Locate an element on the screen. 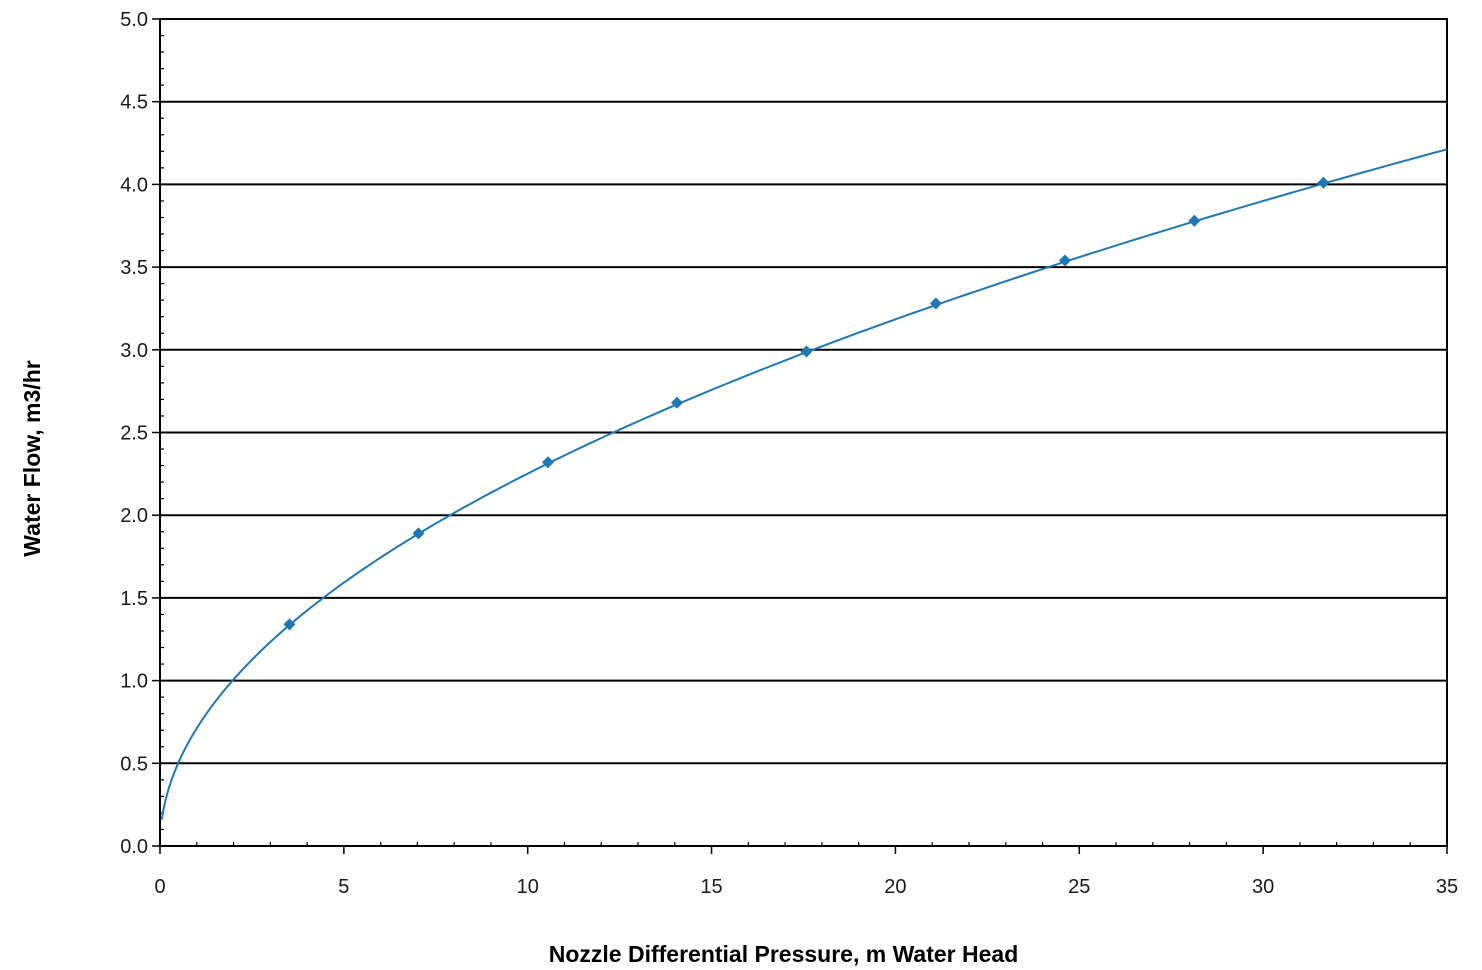  x-tick-label: 15 is located at coordinates (711, 887).